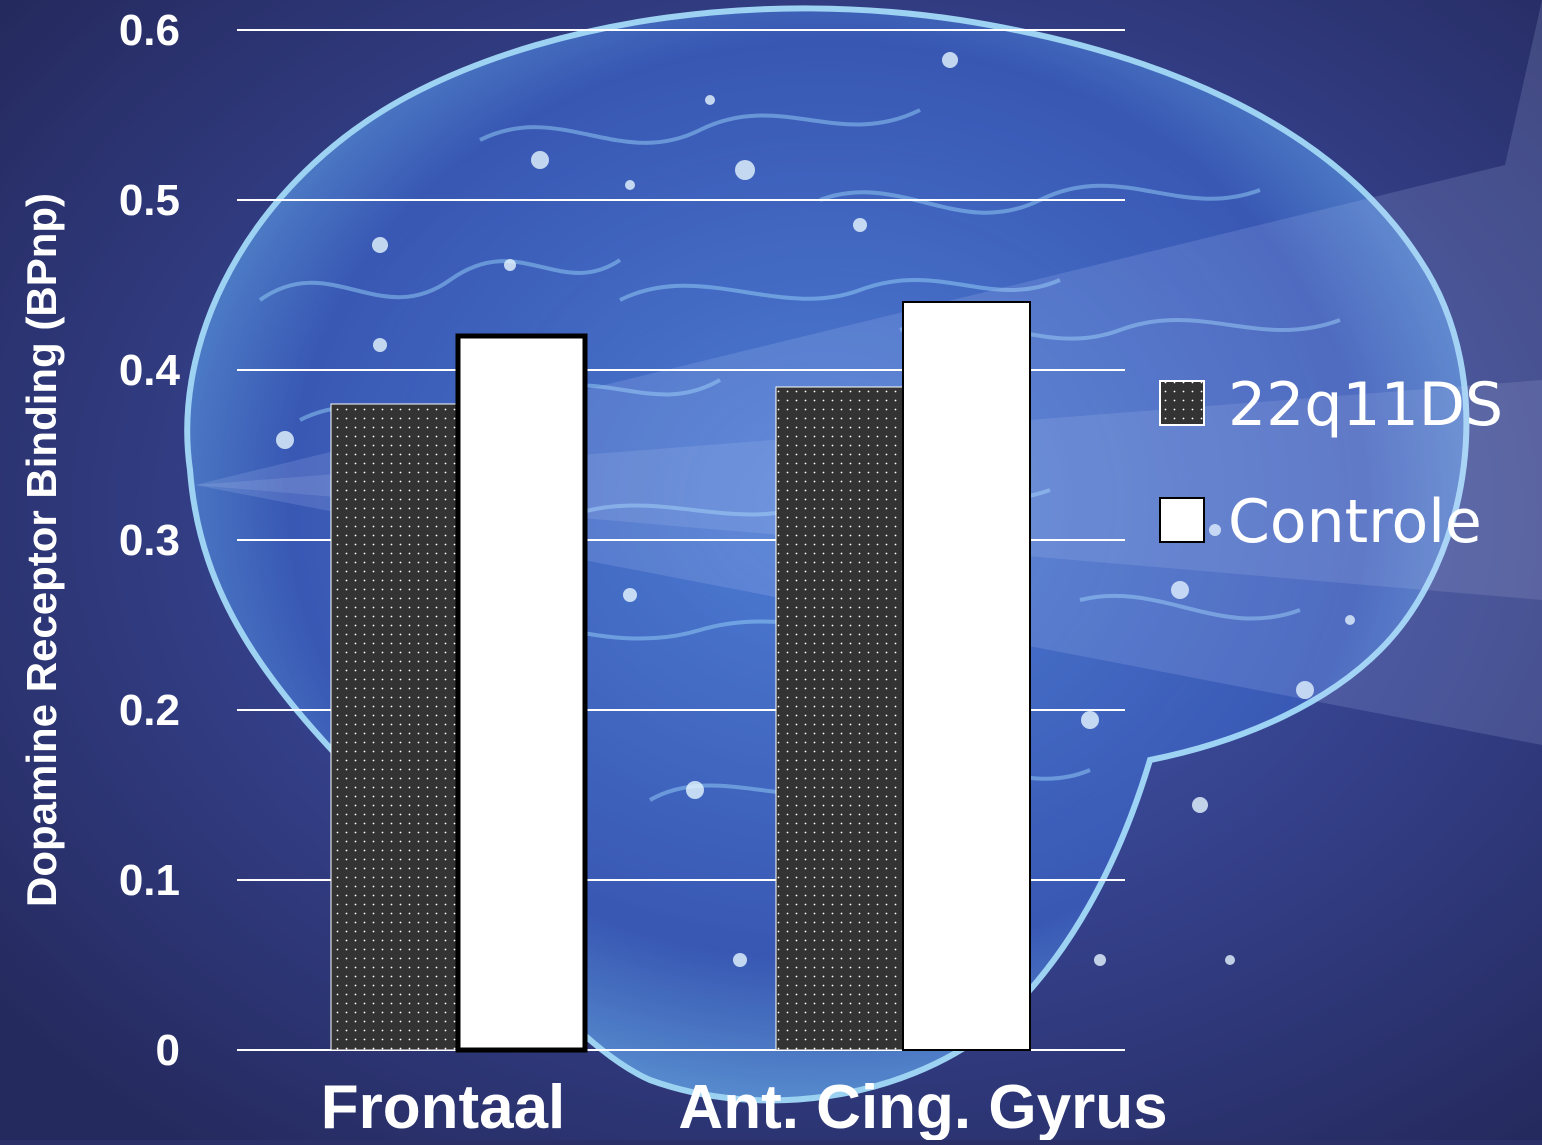 The image size is (1542, 1145). I want to click on legend: 22q11DS Controle, so click(1331, 463).